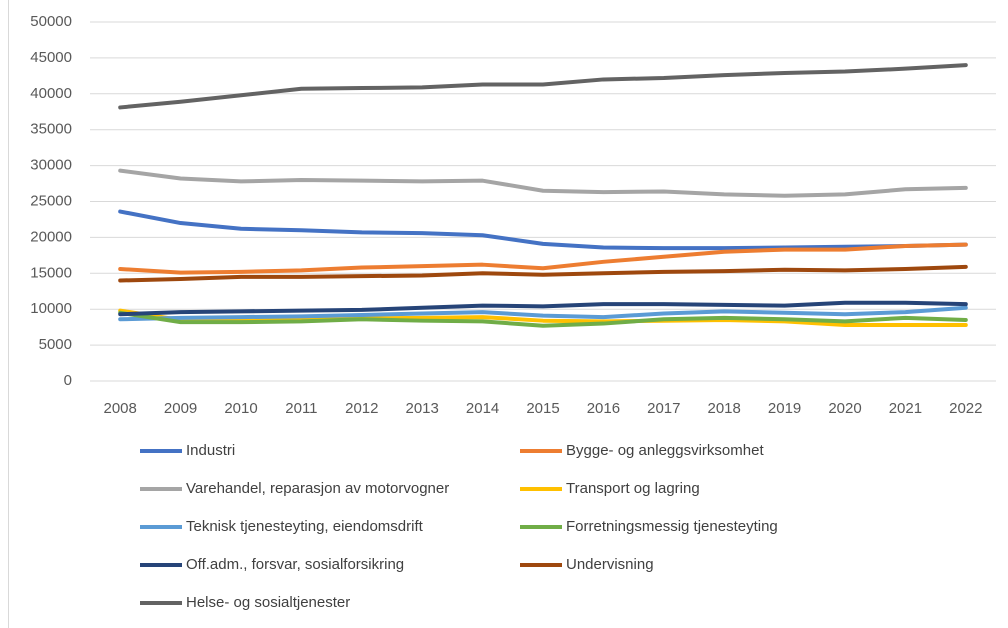  What do you see at coordinates (905, 408) in the screenshot?
I see `x-tick-label: 2021` at bounding box center [905, 408].